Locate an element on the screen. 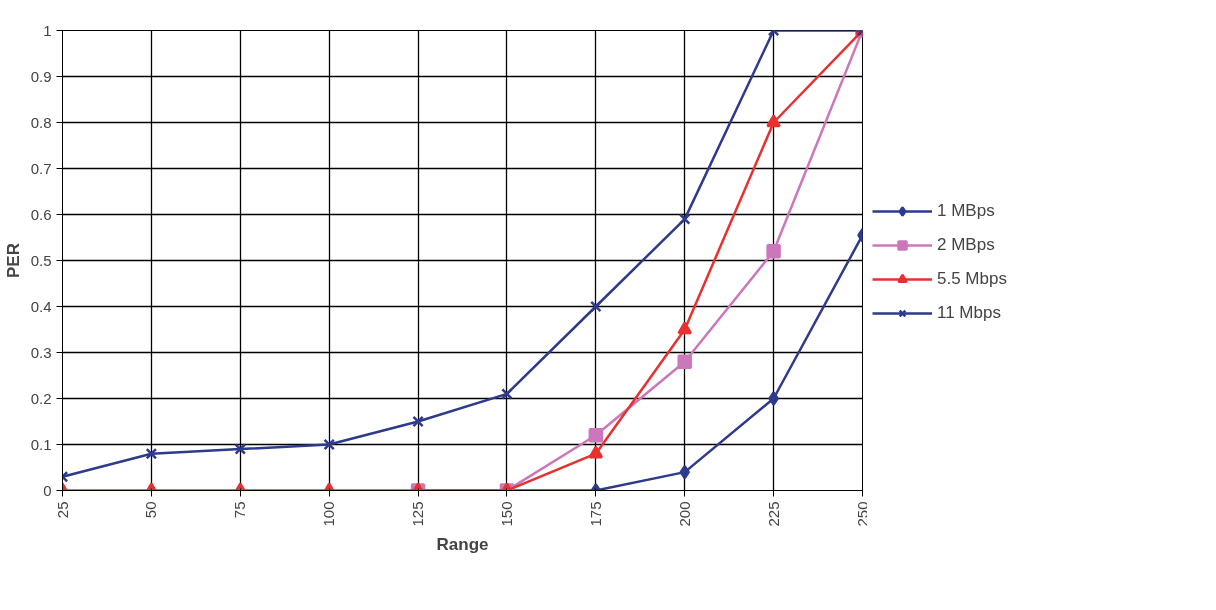  legend-label: 5.5 Mbps is located at coordinates (972, 279).